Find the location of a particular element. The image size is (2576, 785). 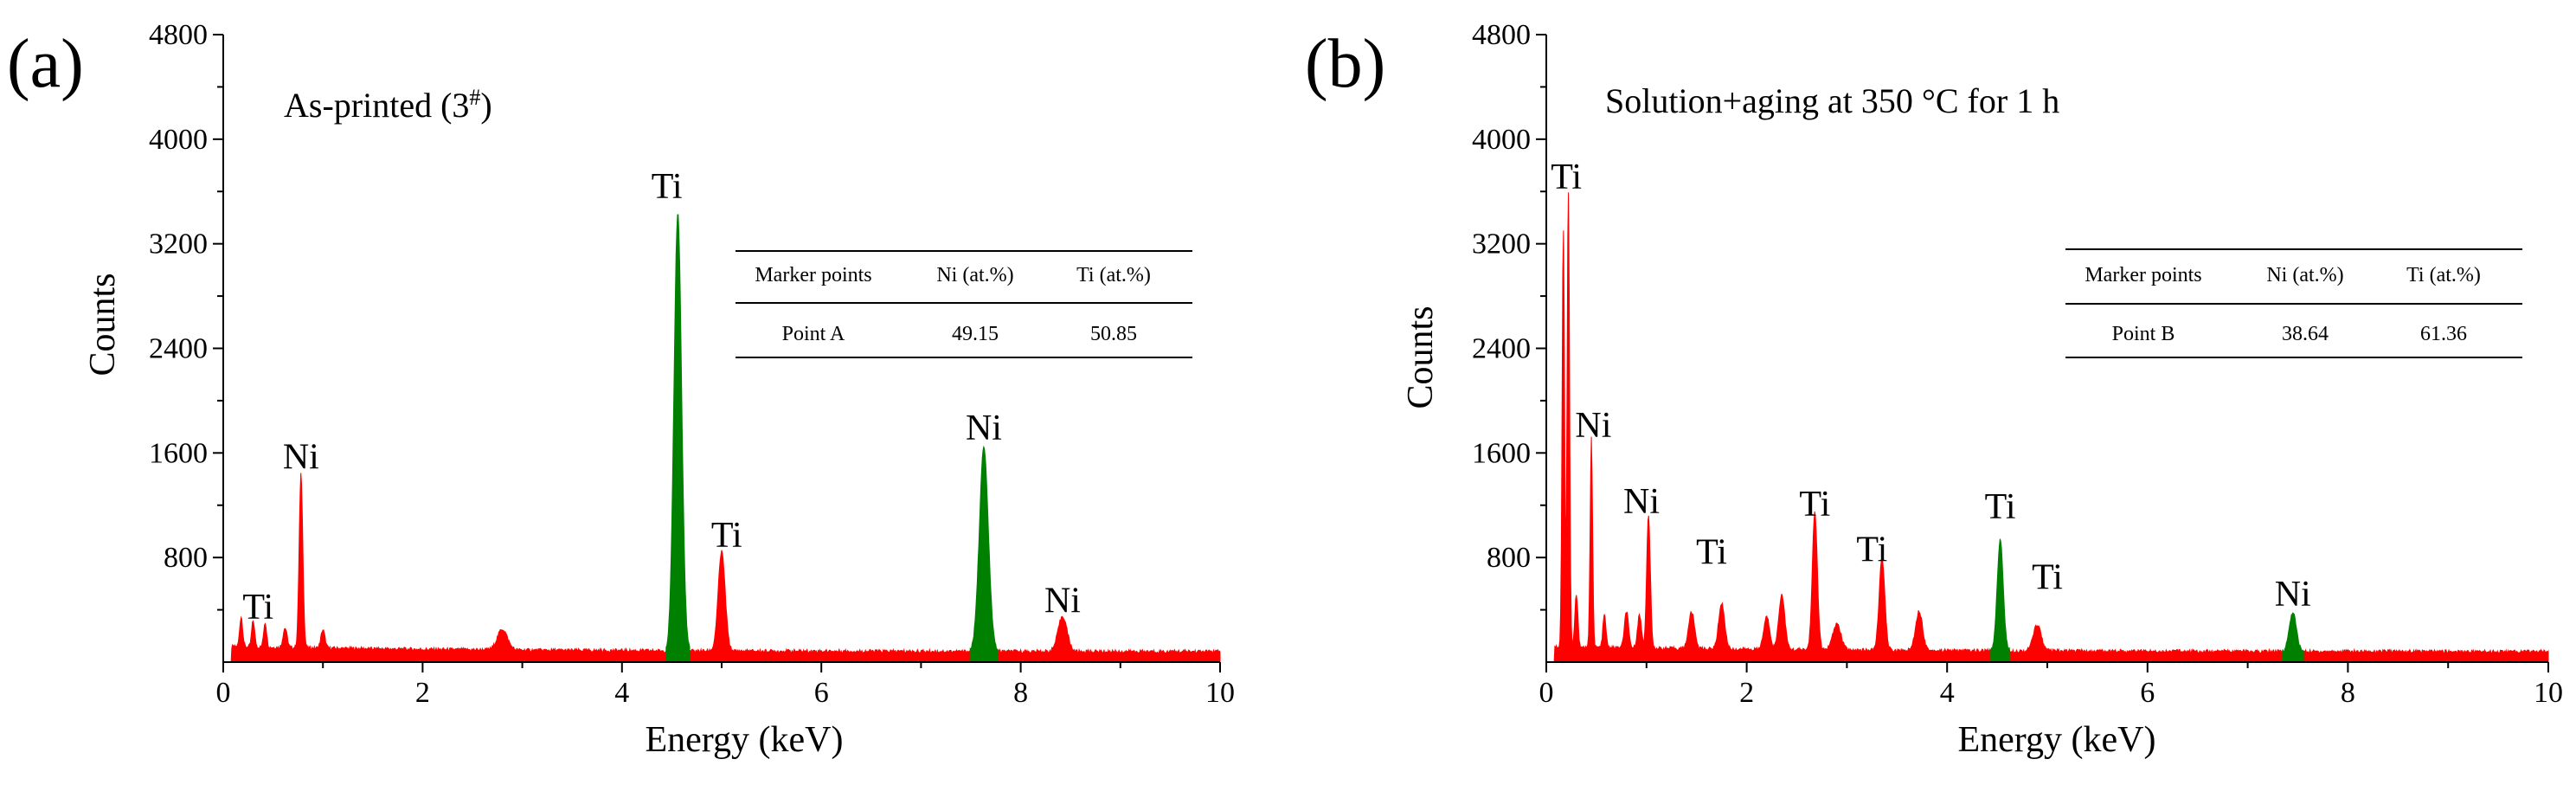

table-b-cell-point: Point B is located at coordinates (2144, 334).